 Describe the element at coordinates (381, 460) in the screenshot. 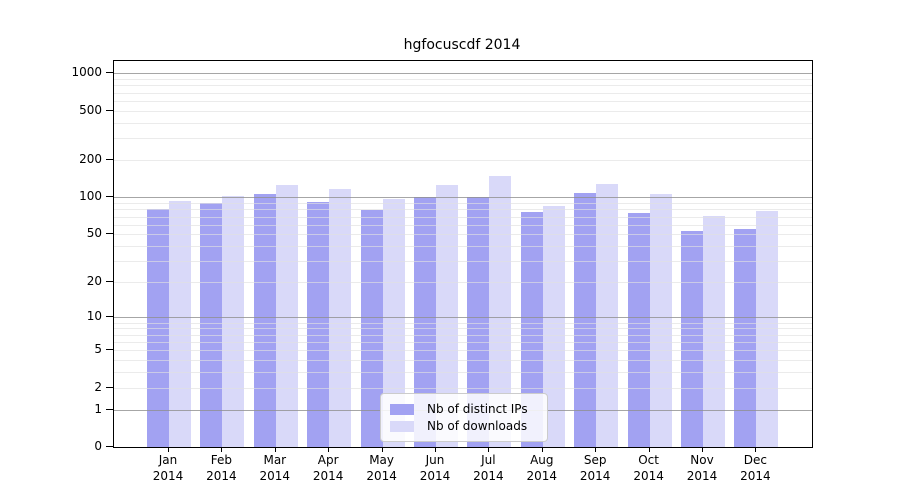

I see `x-tick-label-month: May` at that location.